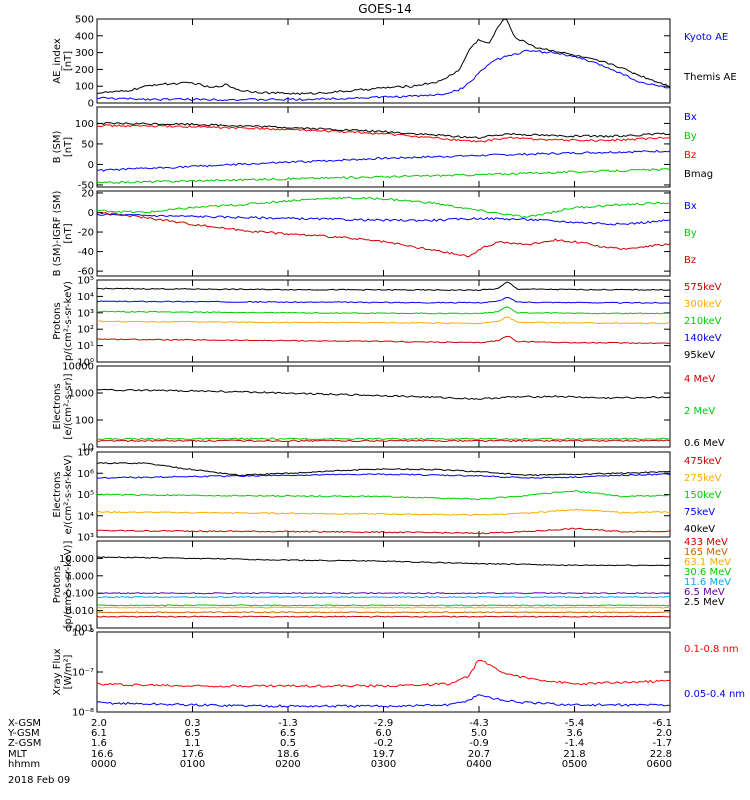 This screenshot has height=800, width=750. I want to click on series-line-2-mev, so click(383, 439).